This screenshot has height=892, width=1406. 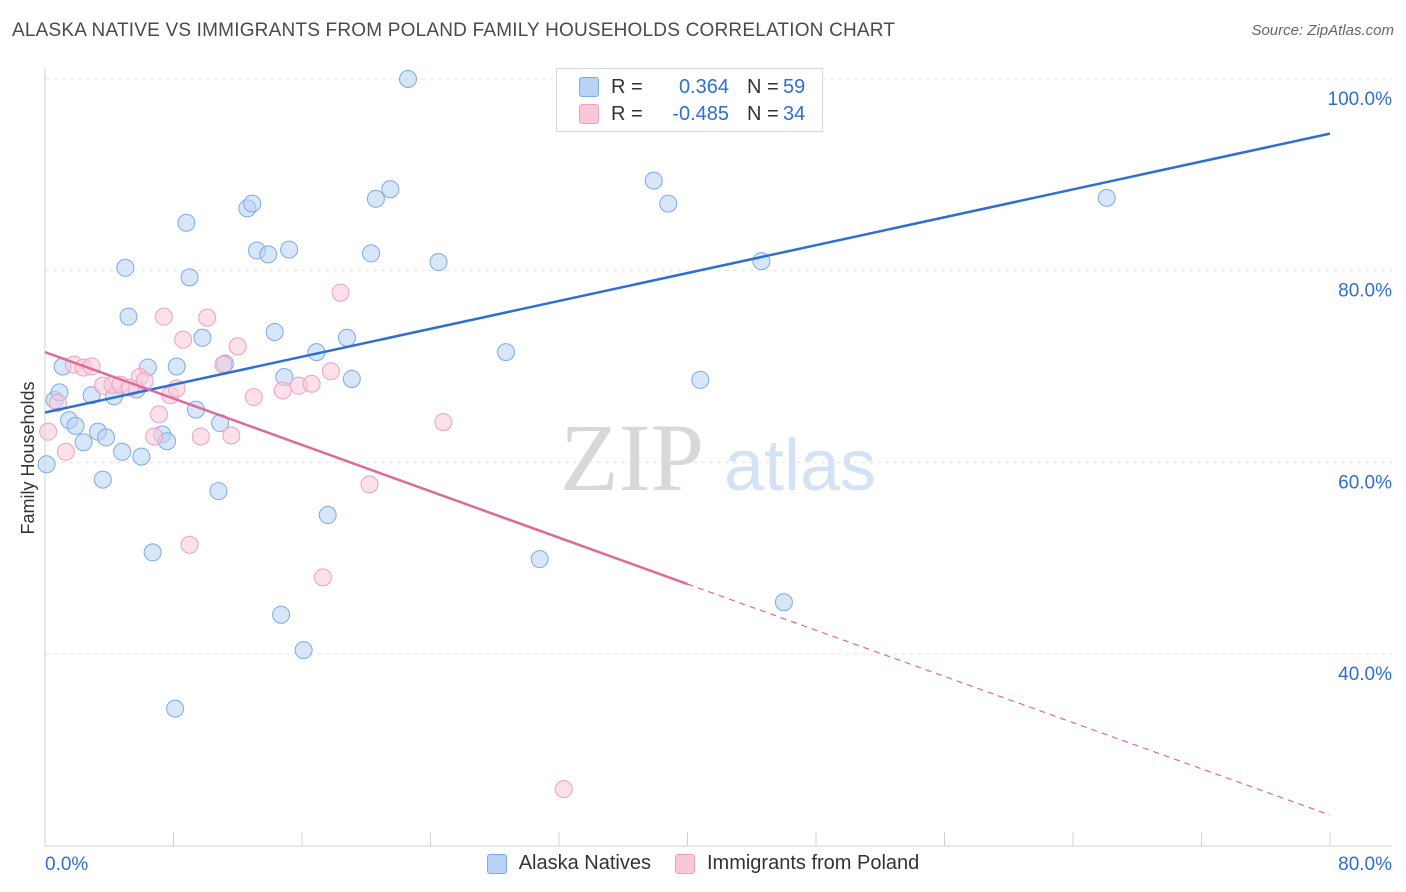 I want to click on x-tick-label: 0.0%, so click(x=66, y=864).